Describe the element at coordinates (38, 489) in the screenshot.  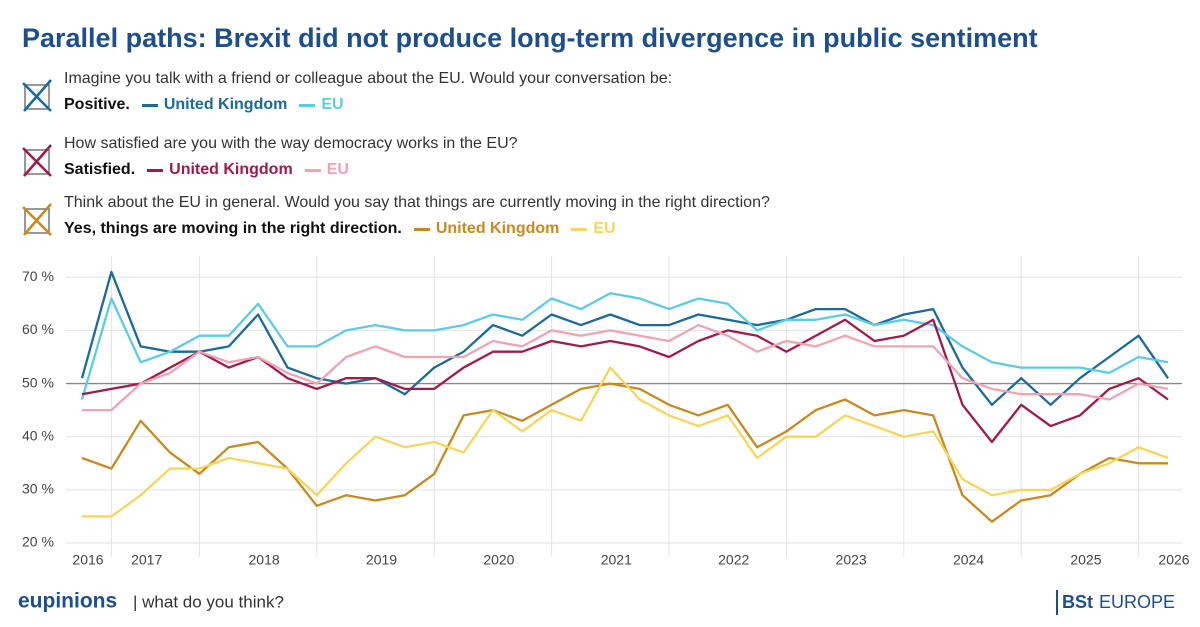
I see `y-tick-label: 30 %` at that location.